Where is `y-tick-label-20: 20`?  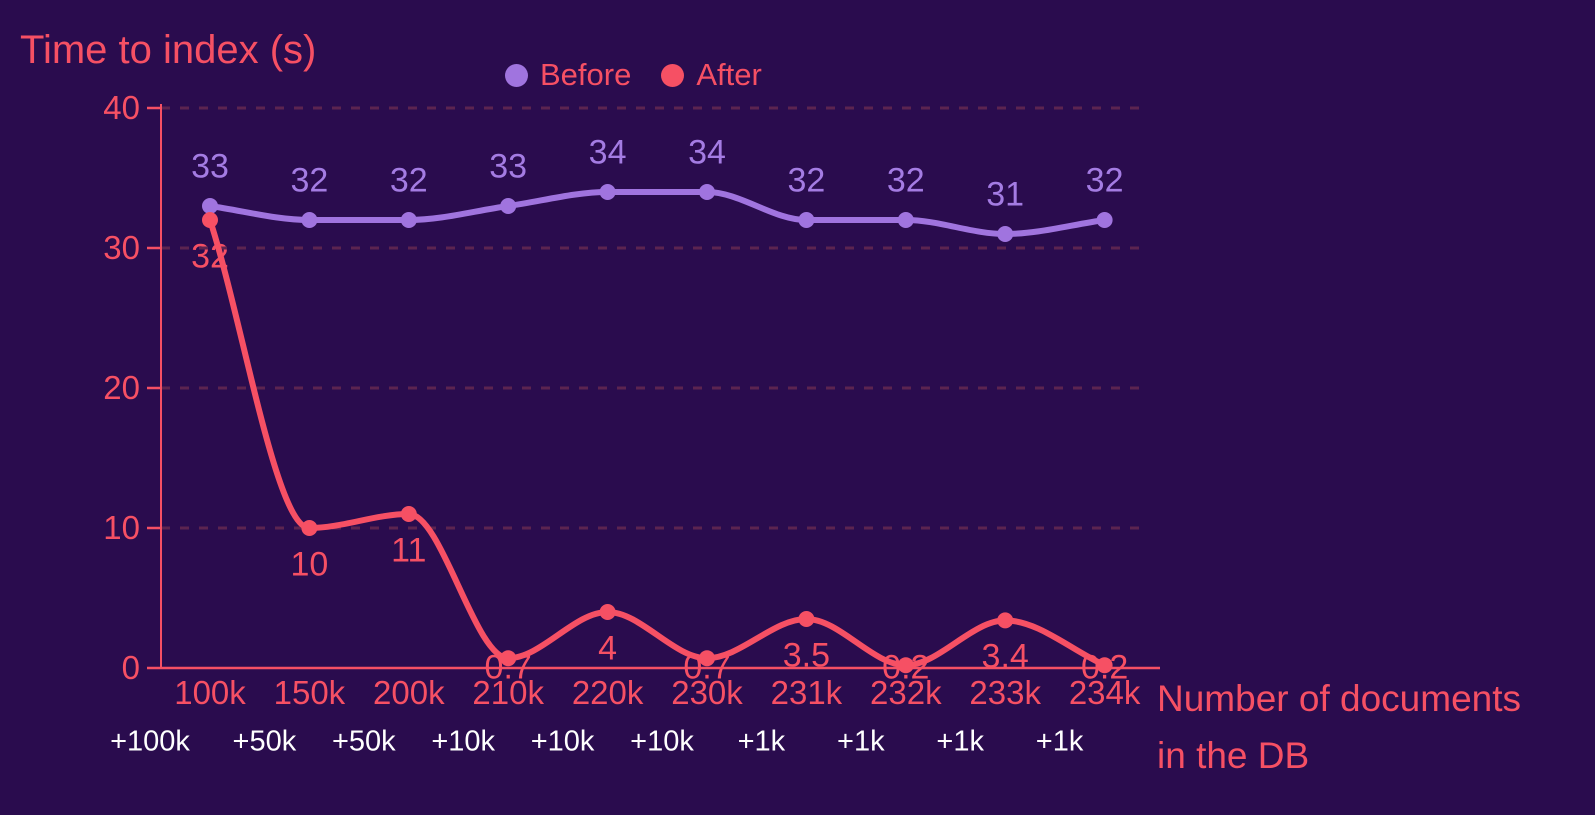
y-tick-label-20: 20 is located at coordinates (121, 387).